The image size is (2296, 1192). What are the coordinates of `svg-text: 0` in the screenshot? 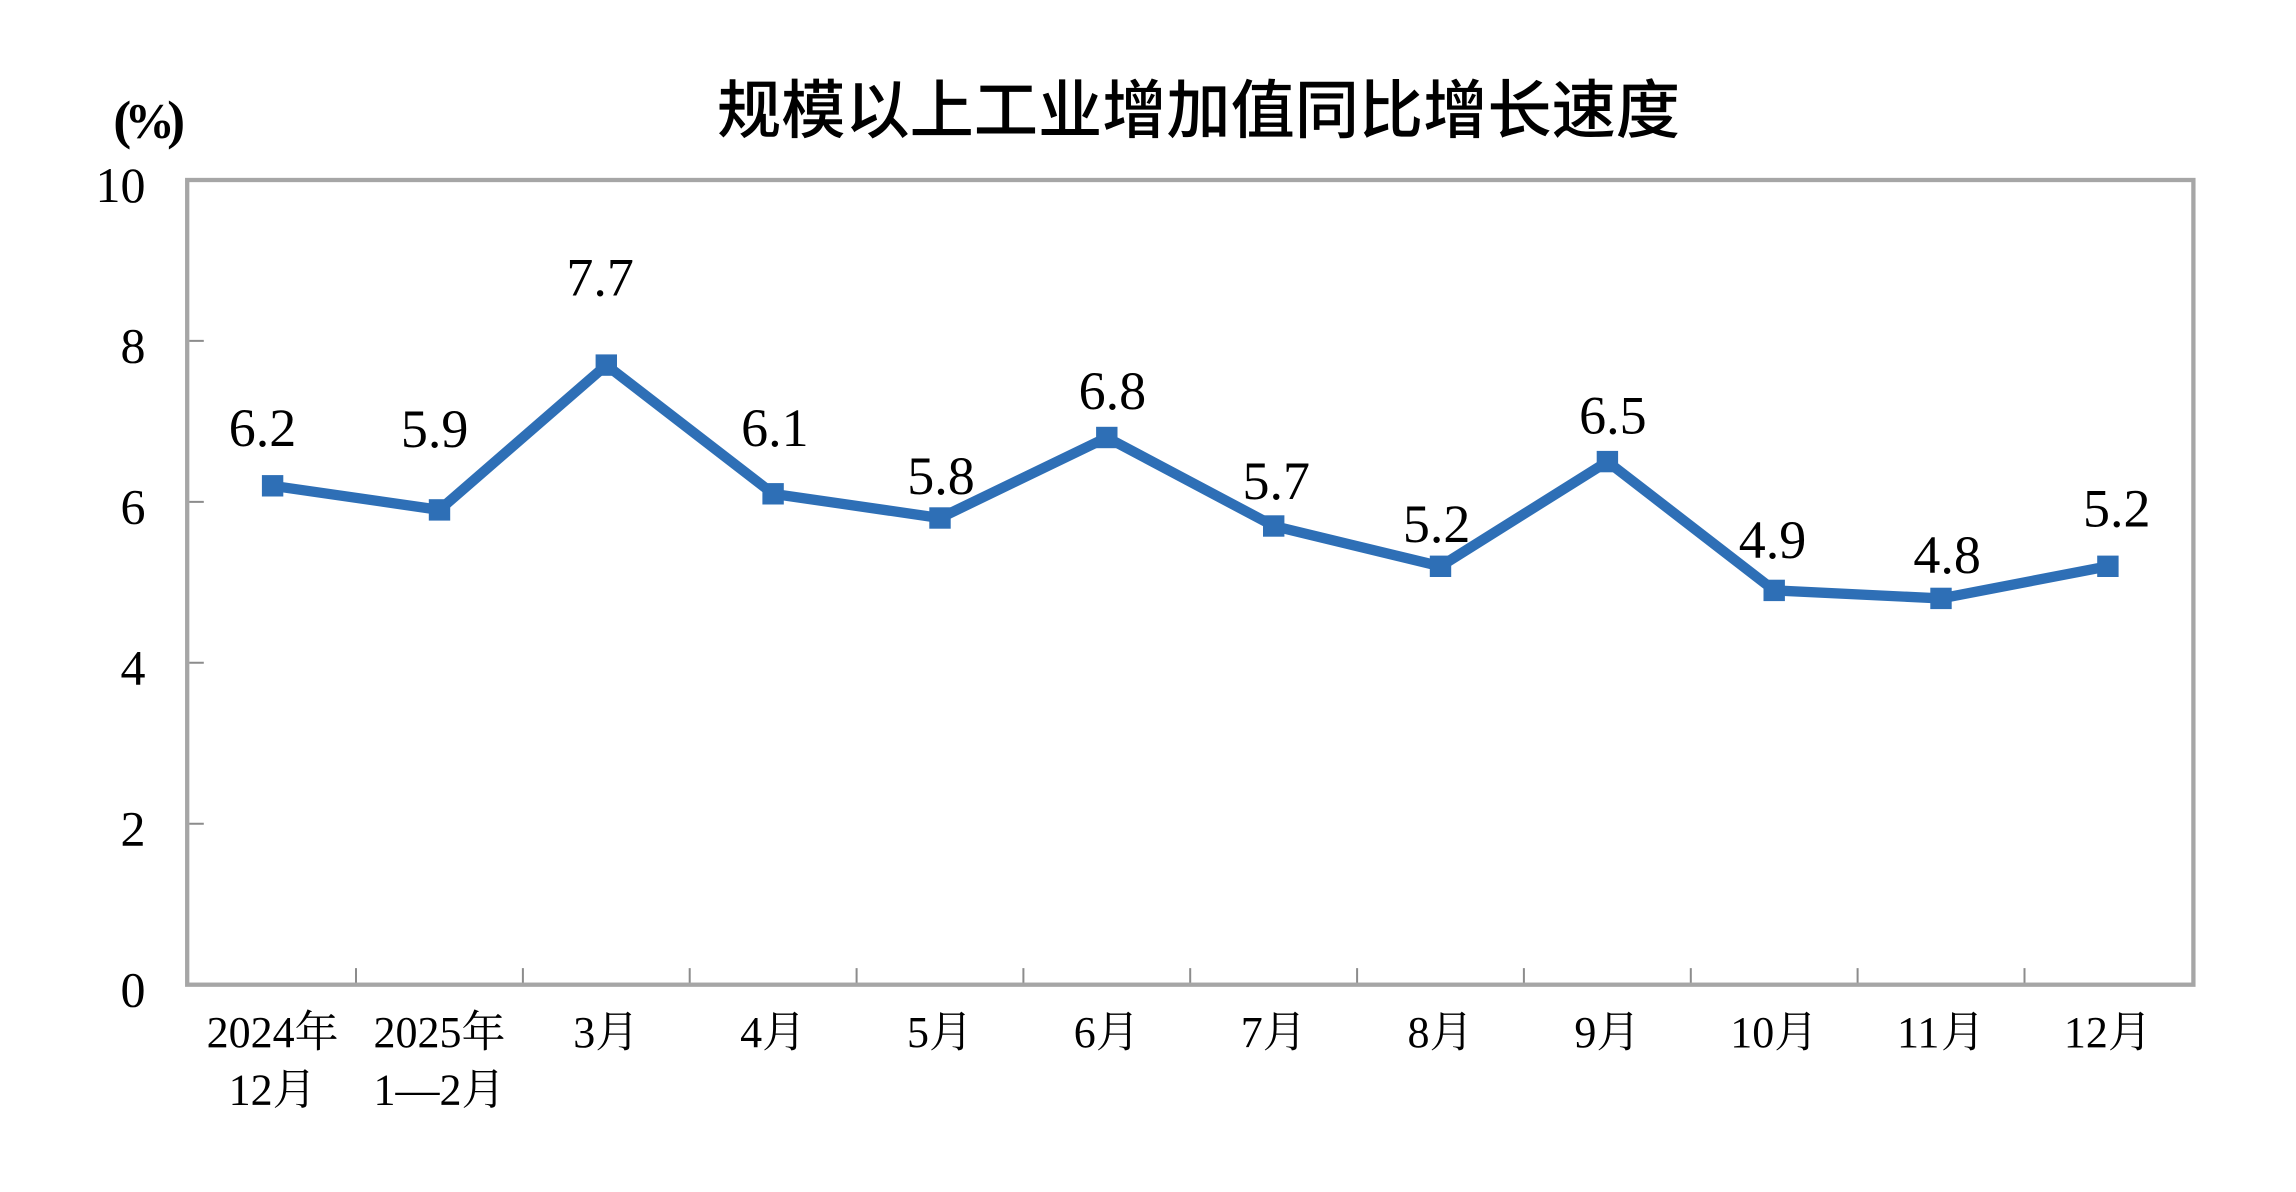 It's located at (133, 990).